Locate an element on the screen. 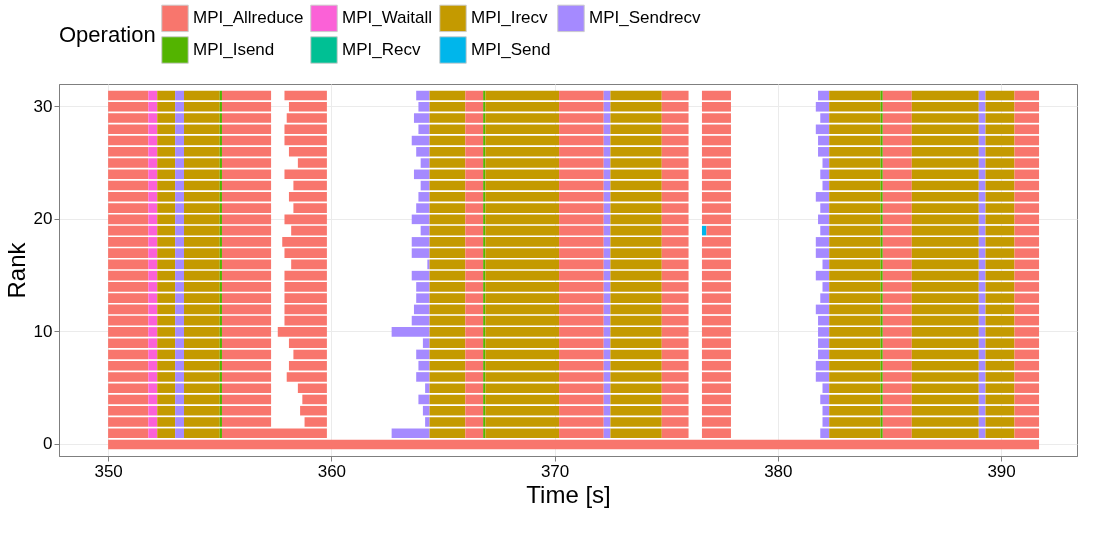  legend-label: MPI_Waitall is located at coordinates (387, 18).